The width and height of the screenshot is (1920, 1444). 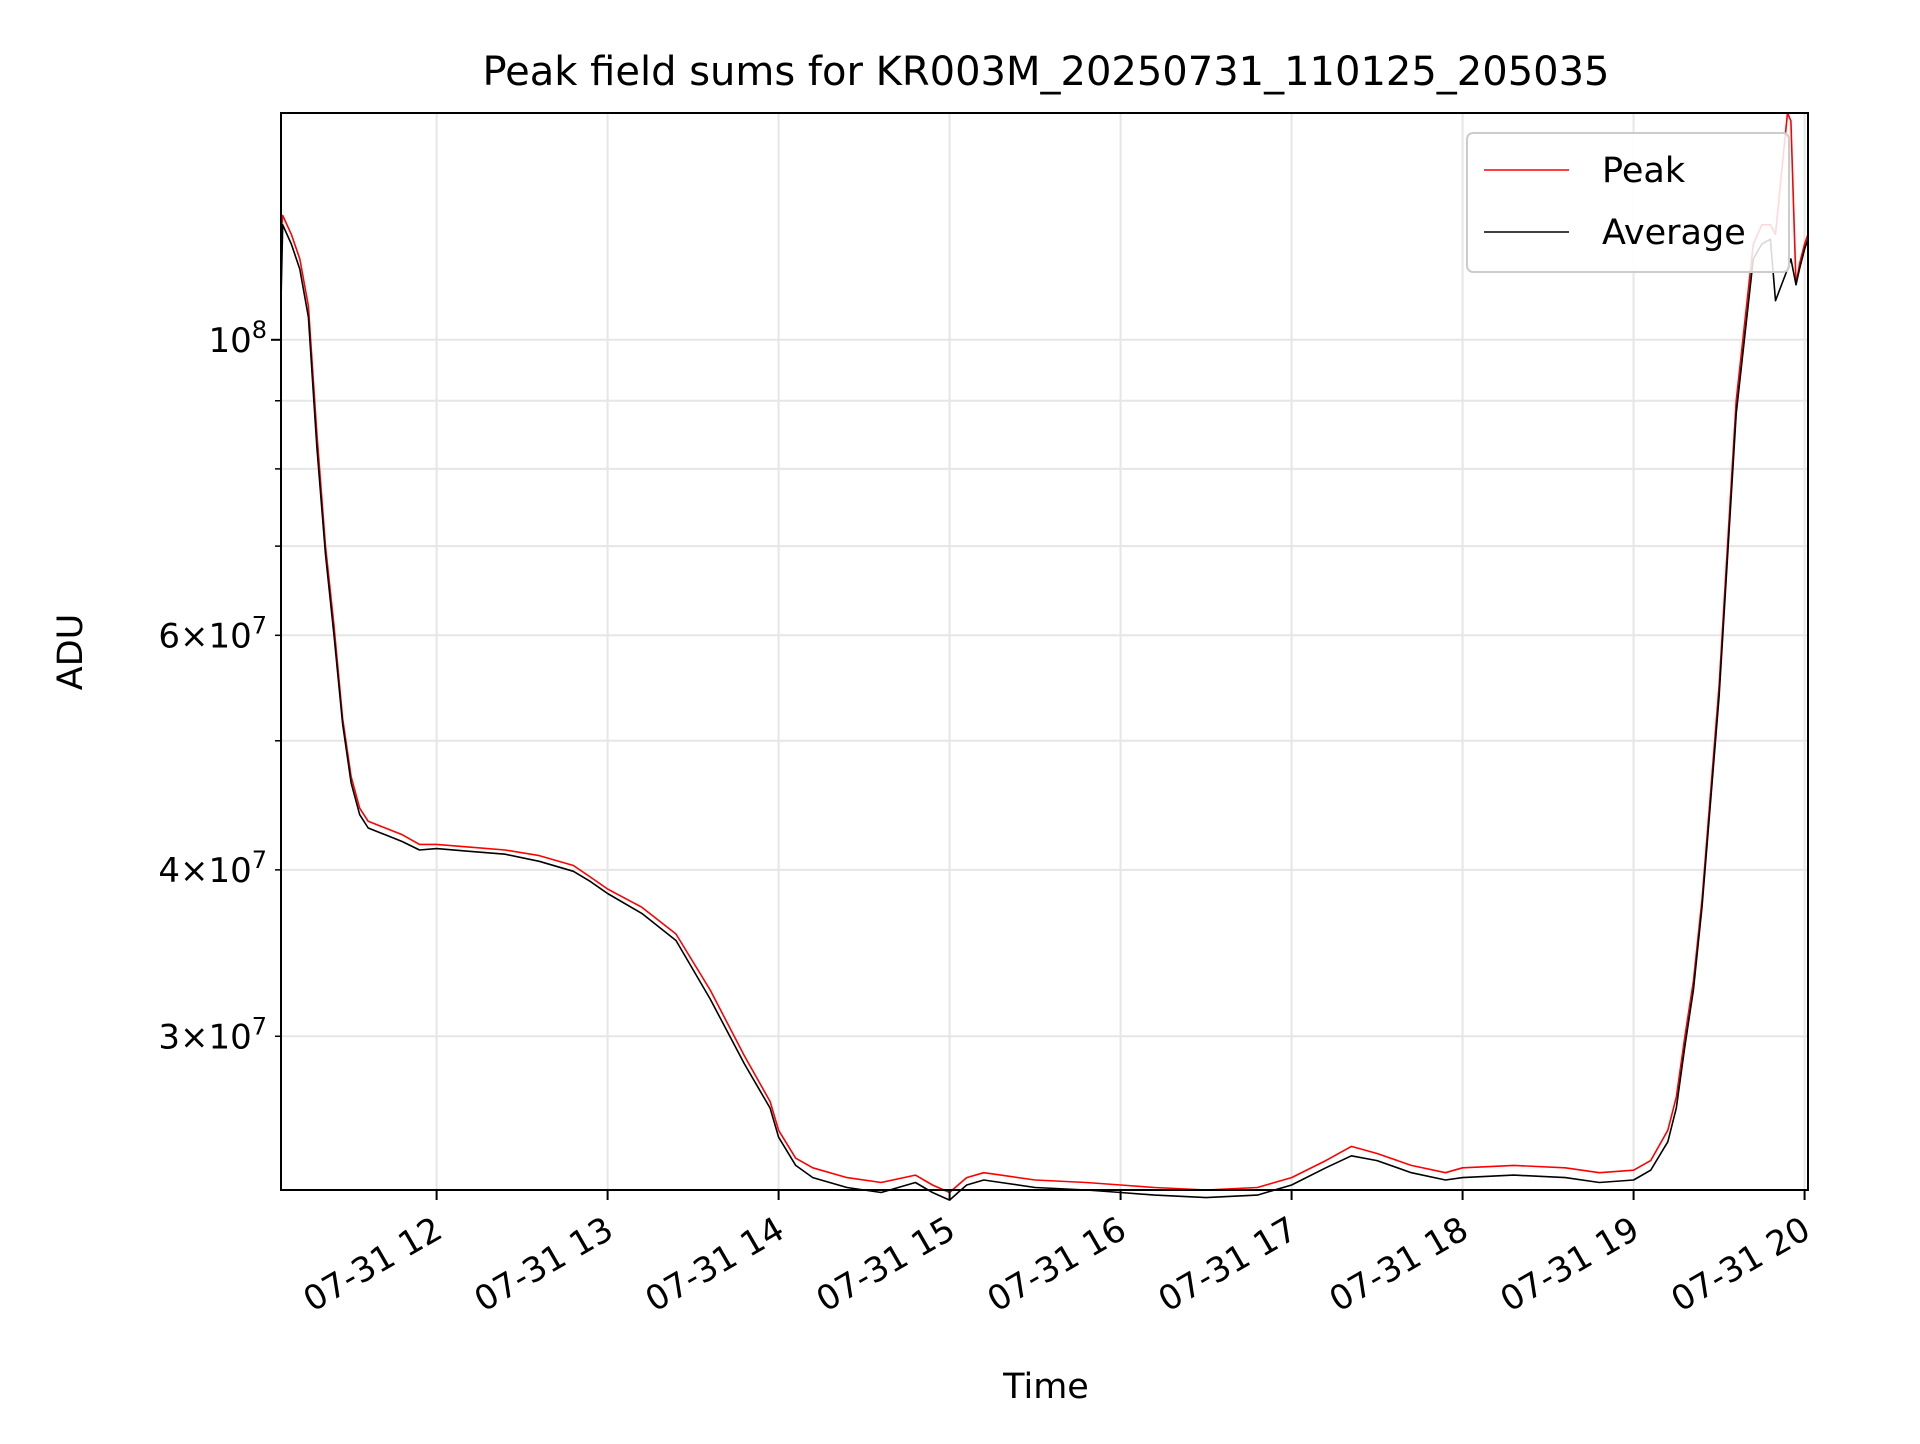 What do you see at coordinates (1674, 233) in the screenshot?
I see `legend-label-average: Average` at bounding box center [1674, 233].